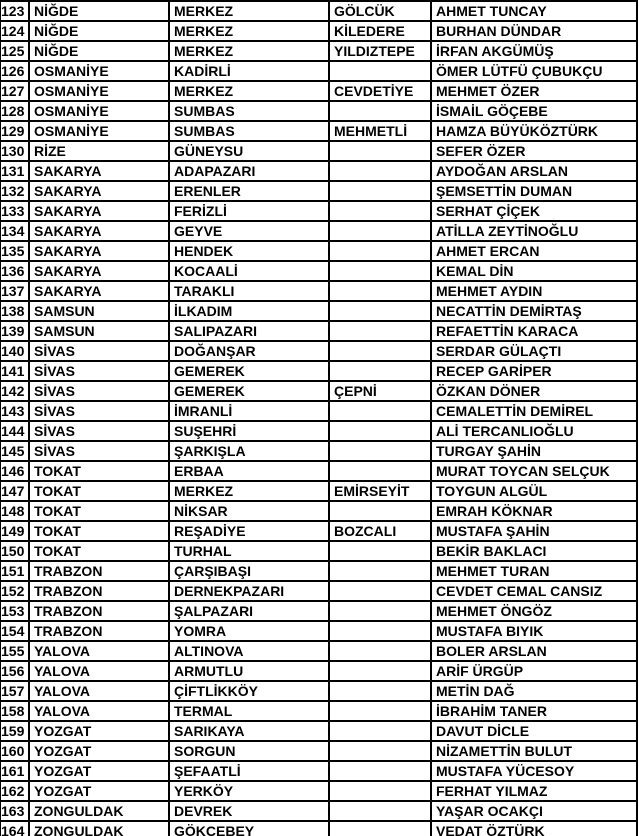  Describe the element at coordinates (534, 671) in the screenshot. I see `cell-name: ARİF ÜRGÜP` at that location.